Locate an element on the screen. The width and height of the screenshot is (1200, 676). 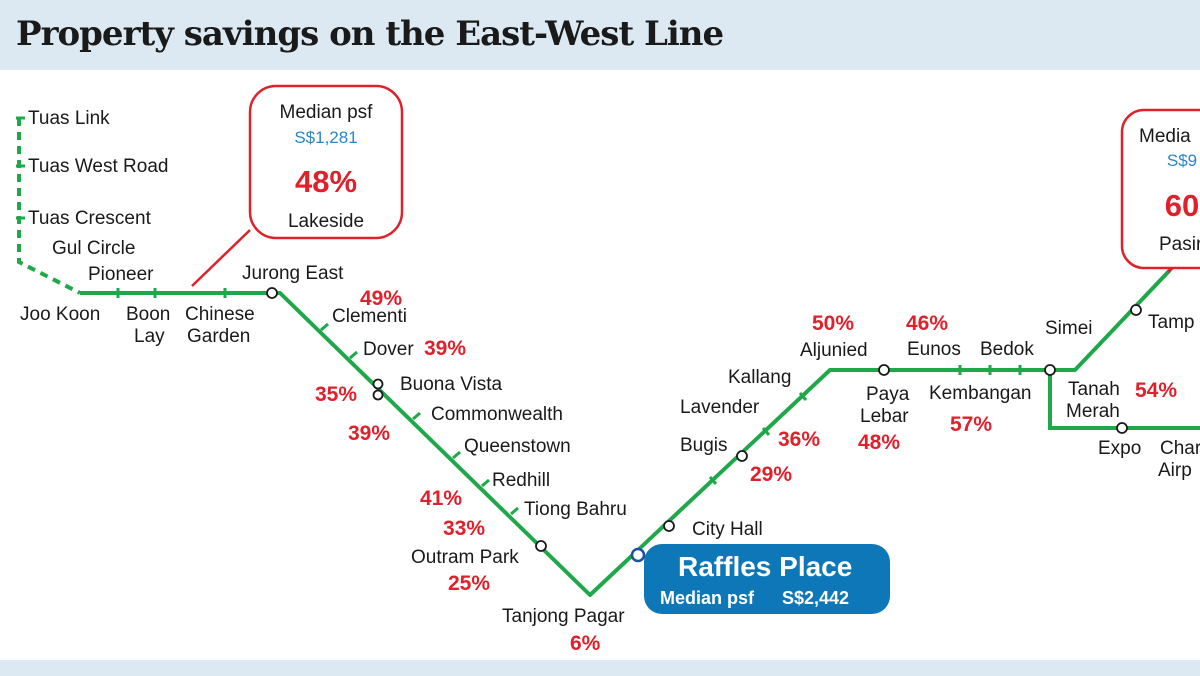
station-redhill: Redhill is located at coordinates (521, 480).